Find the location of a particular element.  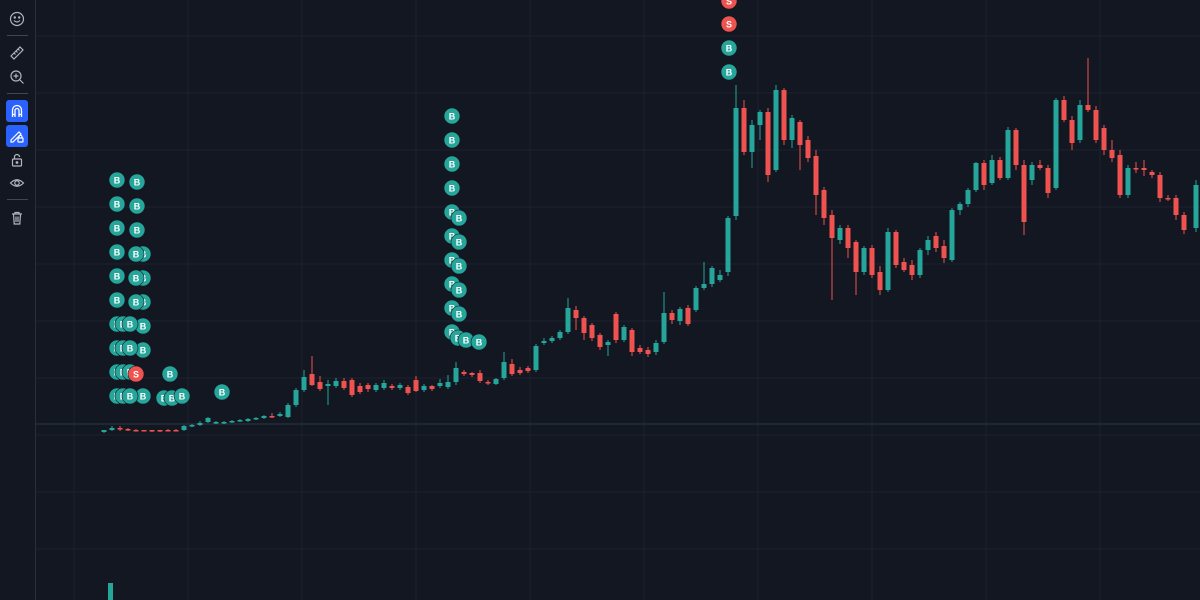

lock-icon is located at coordinates (17, 160).